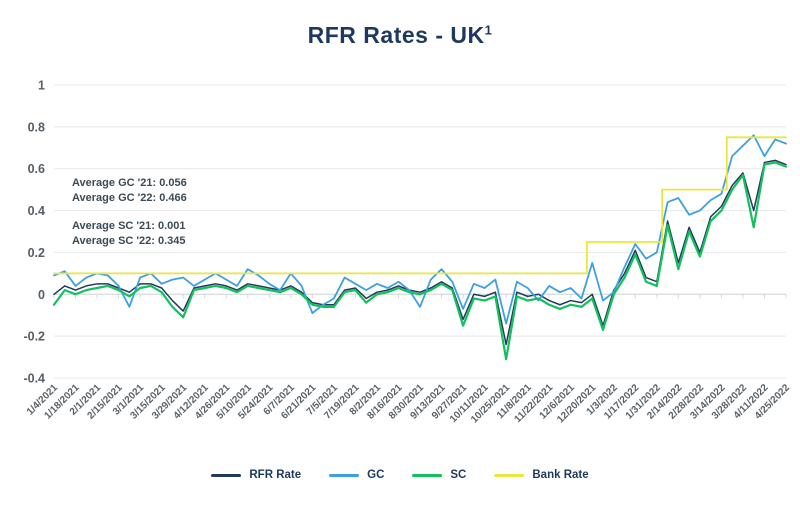  I want to click on legend-label-sc: SC, so click(458, 475).